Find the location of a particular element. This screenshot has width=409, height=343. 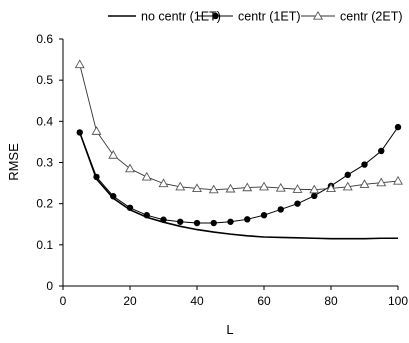

y-axis-label: RMSE is located at coordinates (13, 162).